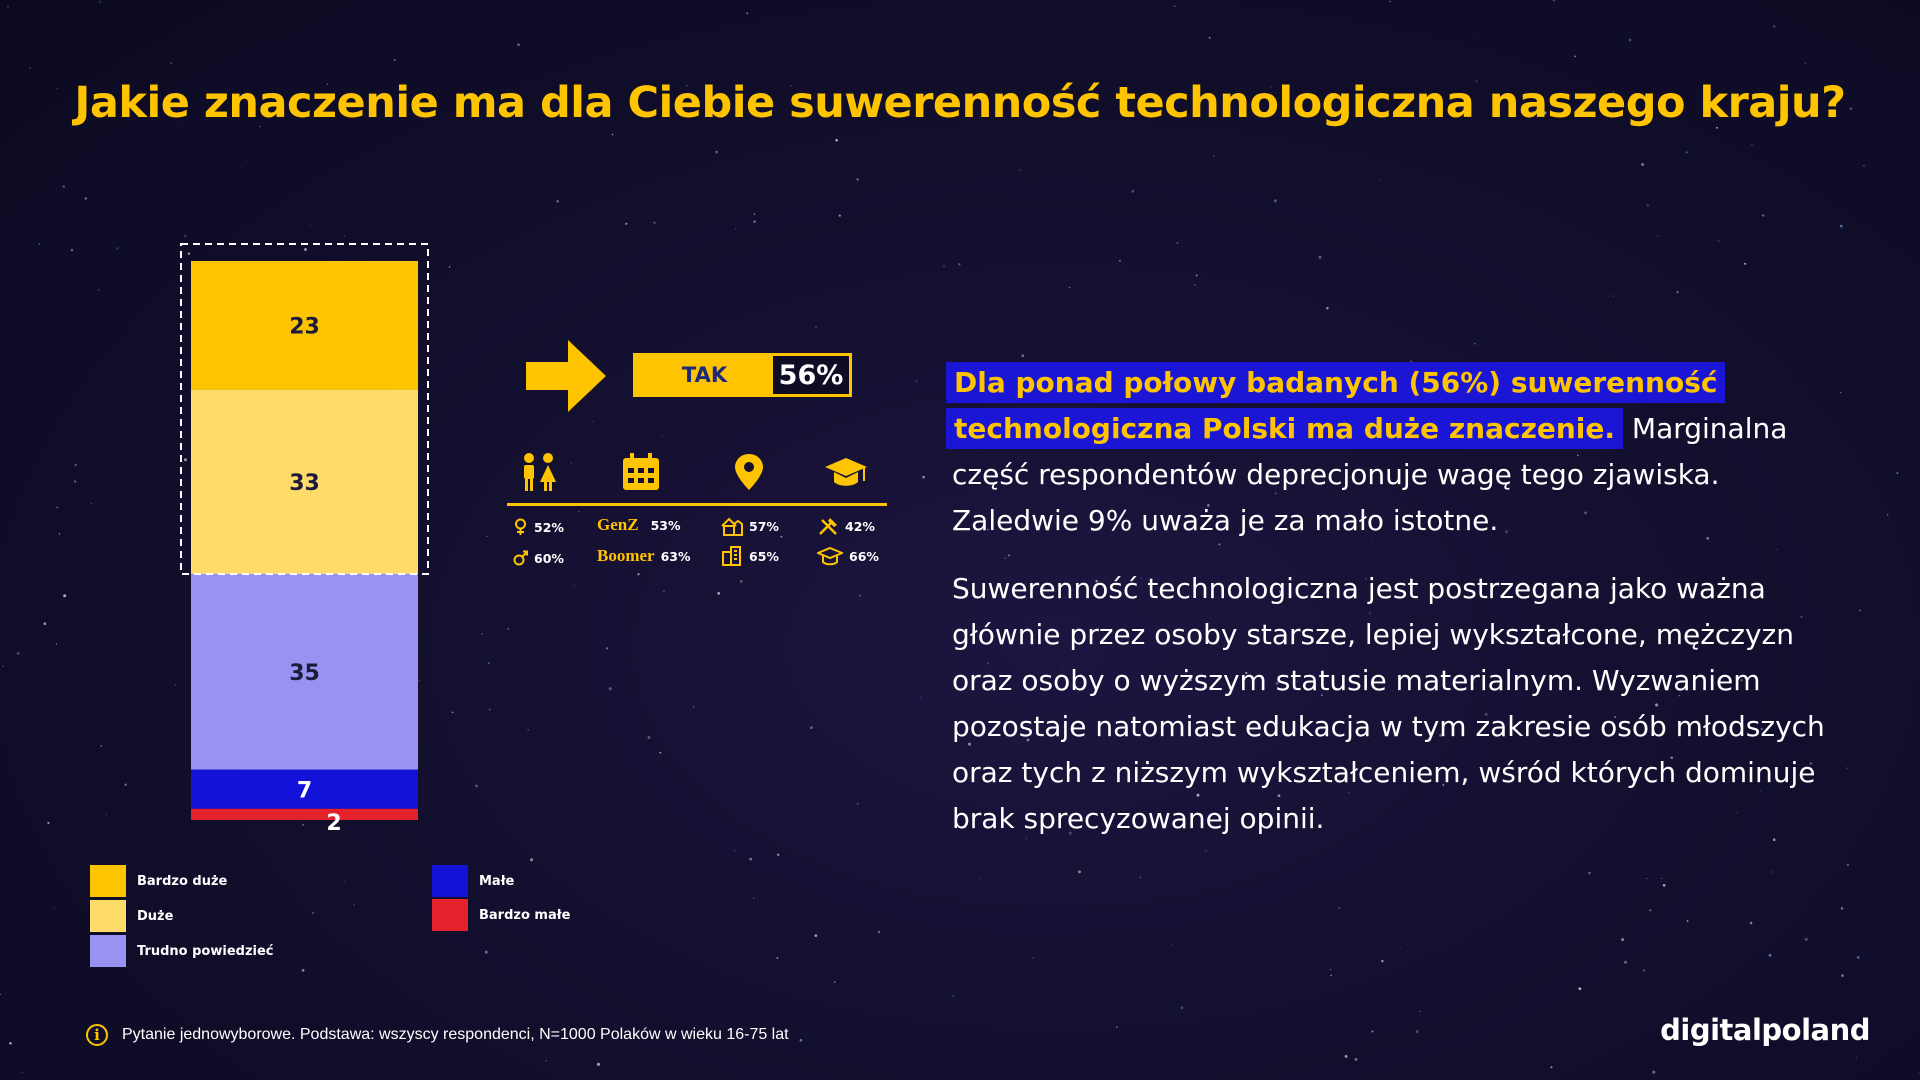 The width and height of the screenshot is (1920, 1080). I want to click on legend-item: Bardzo duże, so click(240, 881).